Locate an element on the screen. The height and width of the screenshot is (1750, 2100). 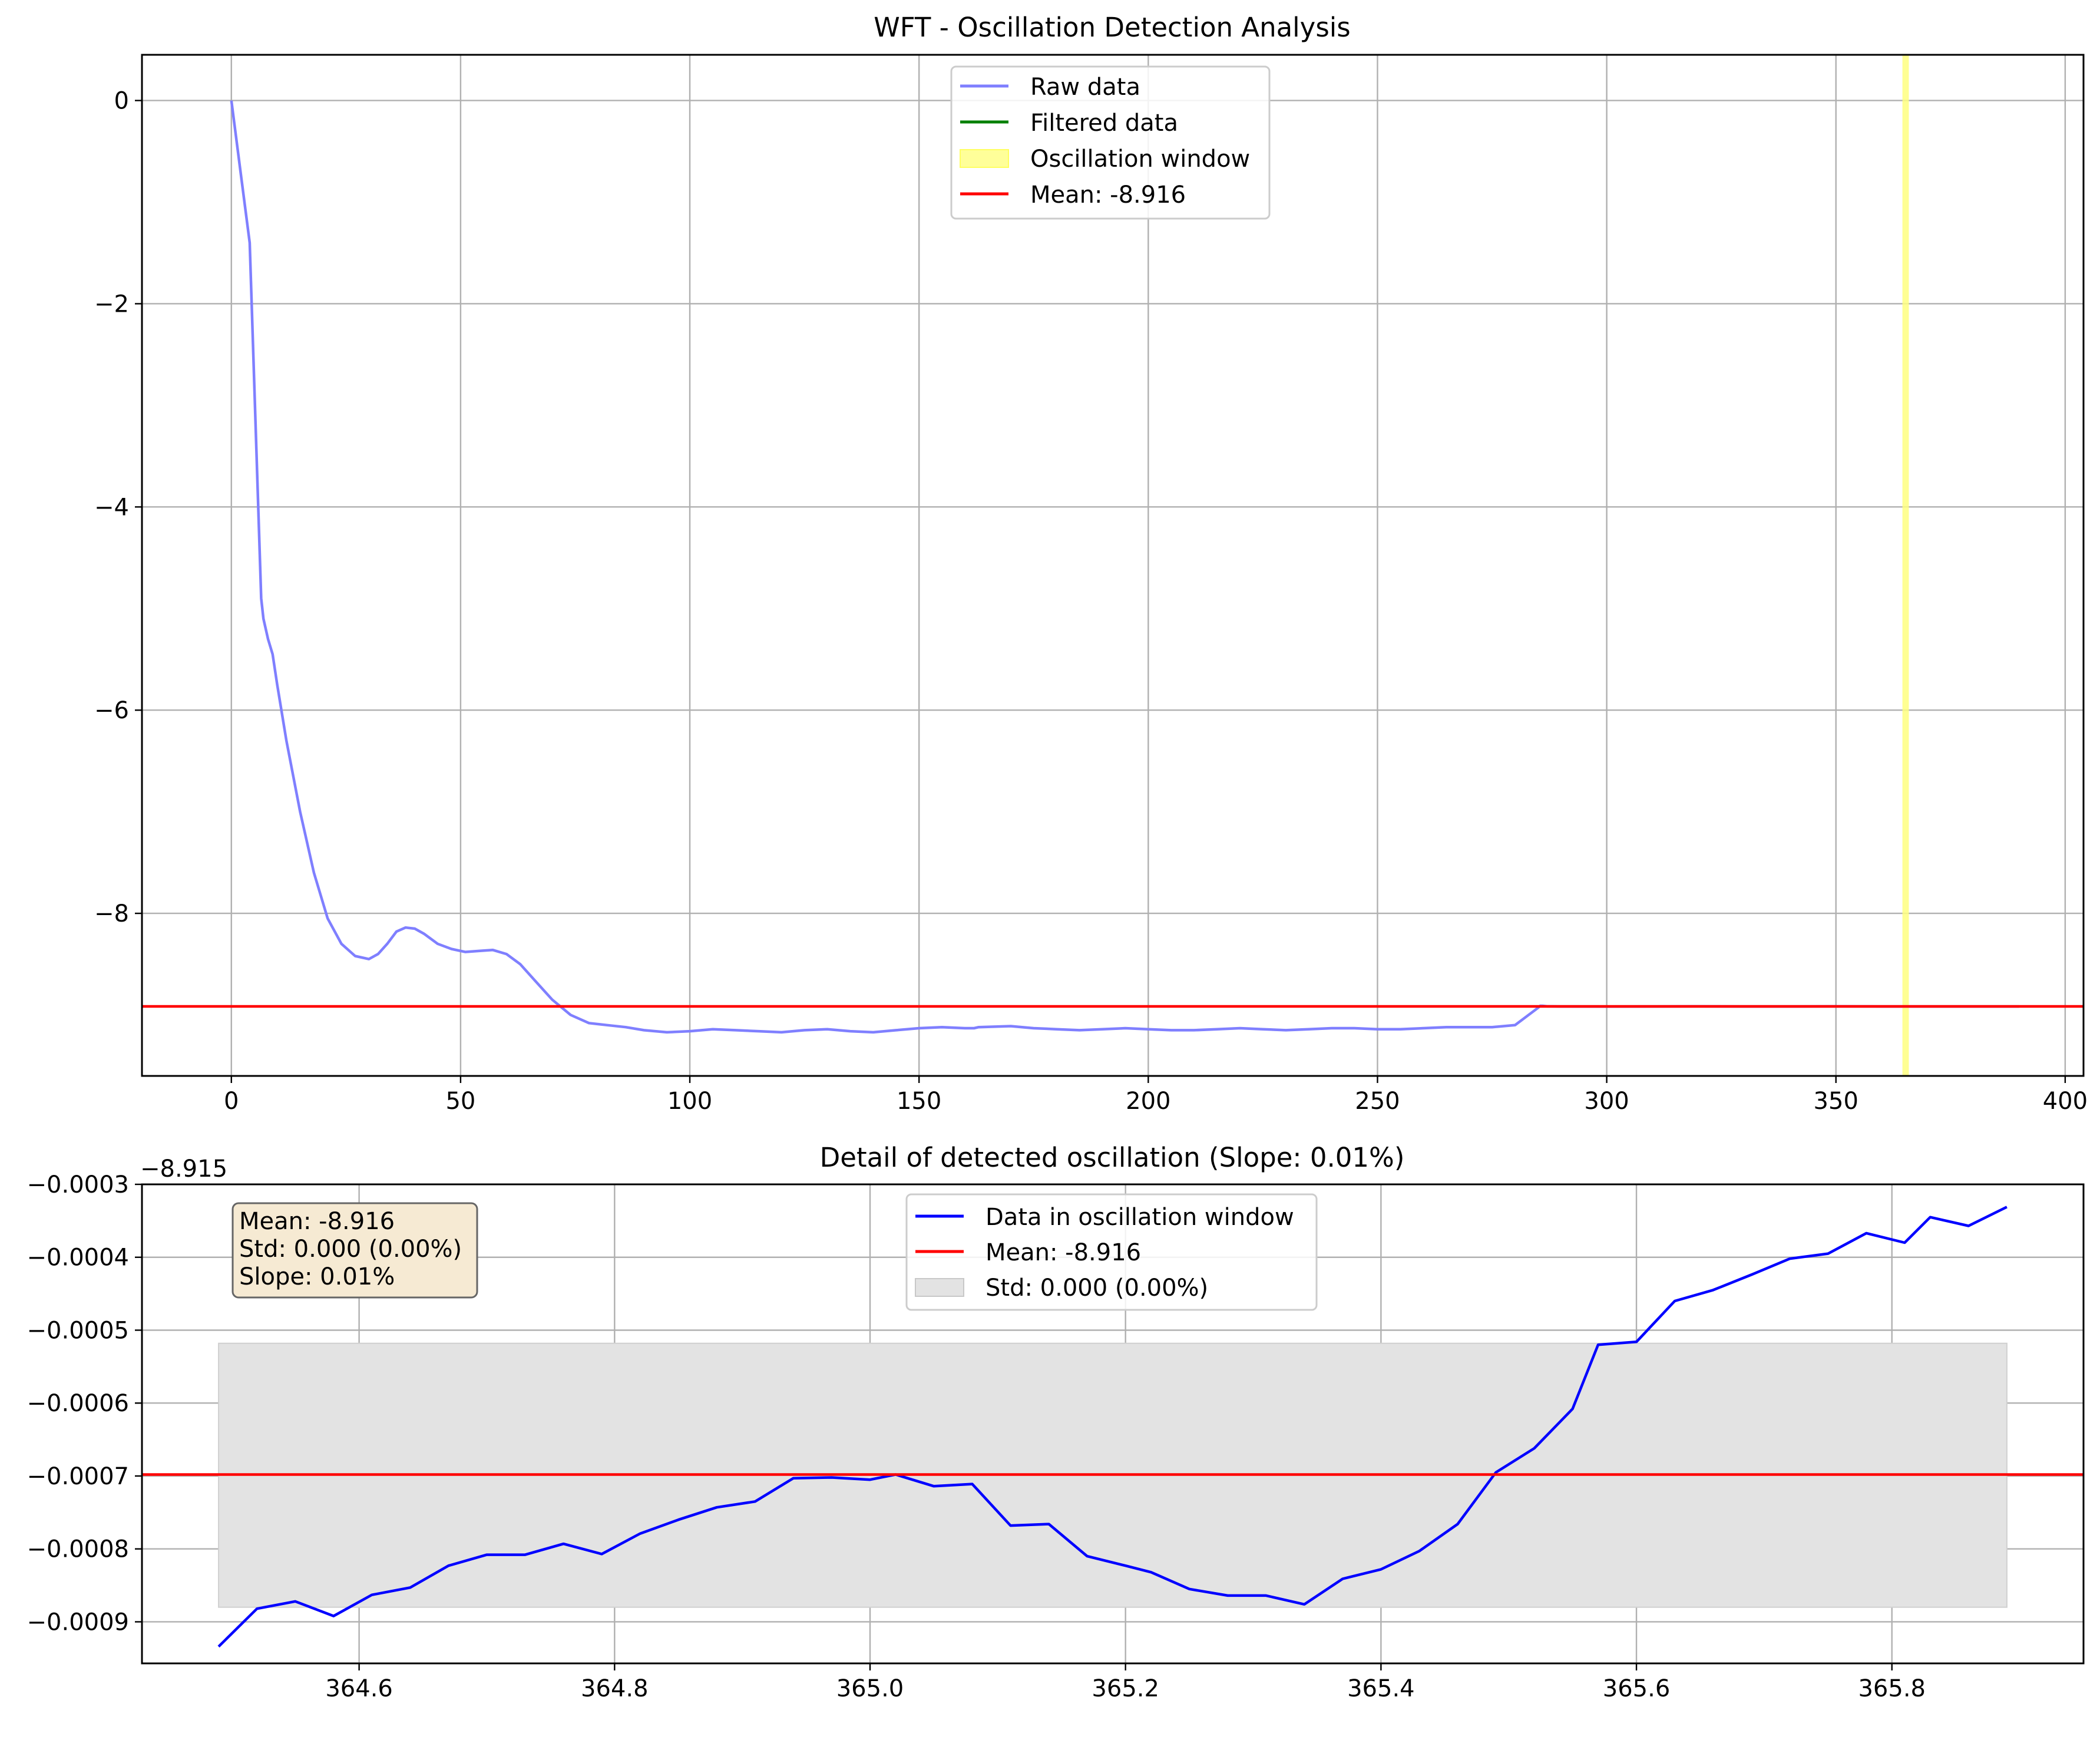
y-tick-label: −4 is located at coordinates (111, 507).